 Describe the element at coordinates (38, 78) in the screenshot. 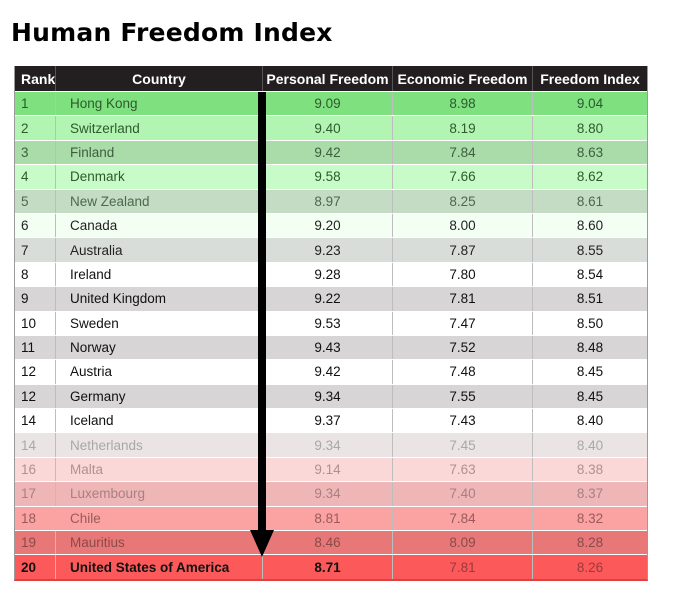

I see `header-rank: Rank` at that location.